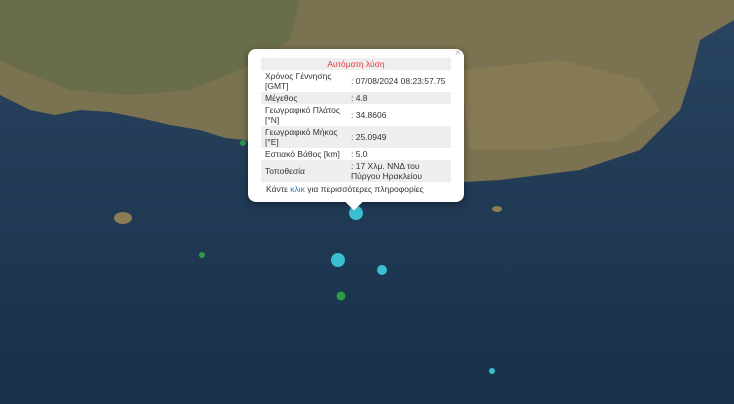 This screenshot has width=734, height=404. What do you see at coordinates (399, 171) in the screenshot?
I see `row-value: : 17 Χλμ. ΝΝΔ του Πύργου Ηρακλείου` at bounding box center [399, 171].